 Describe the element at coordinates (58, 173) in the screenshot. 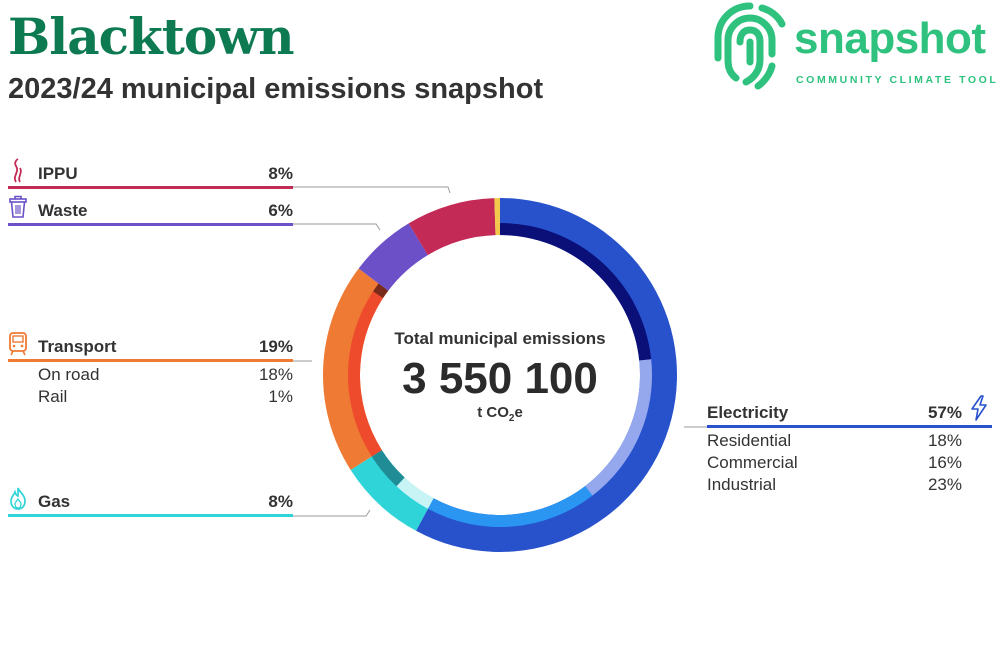

I see `ippu-label: IPPU` at that location.